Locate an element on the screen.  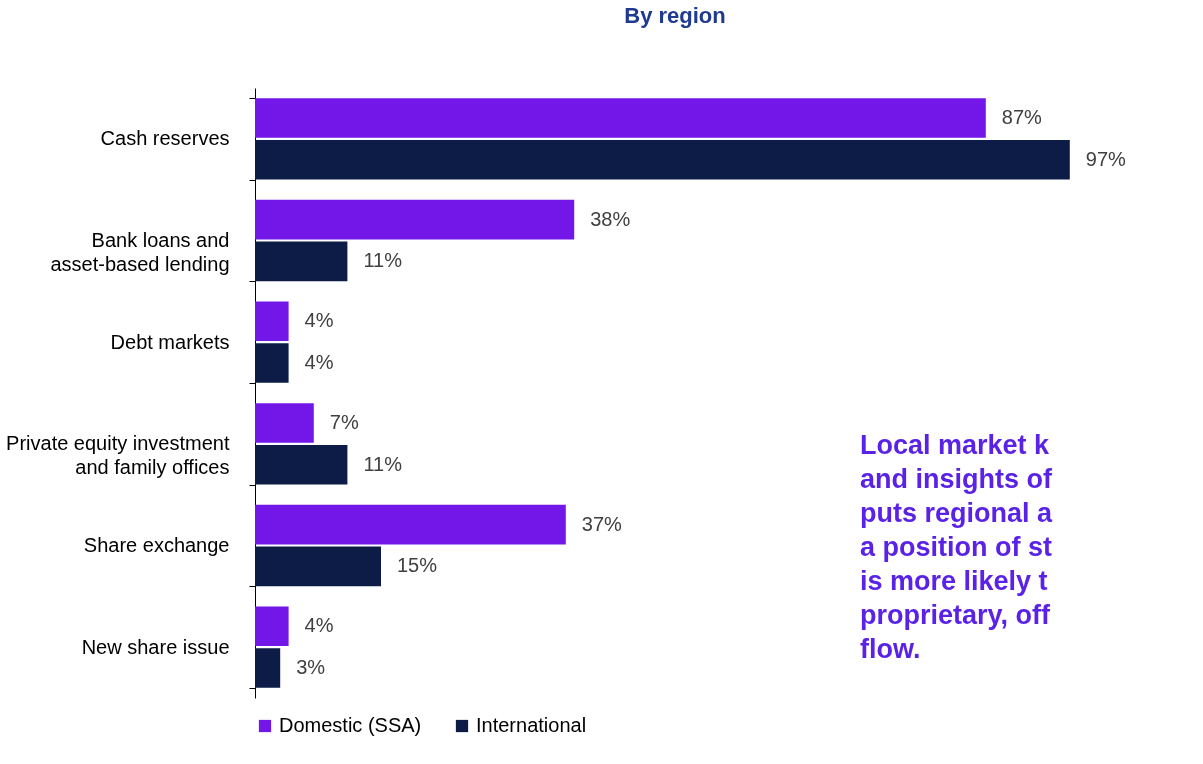
legend-label: International is located at coordinates (531, 725).